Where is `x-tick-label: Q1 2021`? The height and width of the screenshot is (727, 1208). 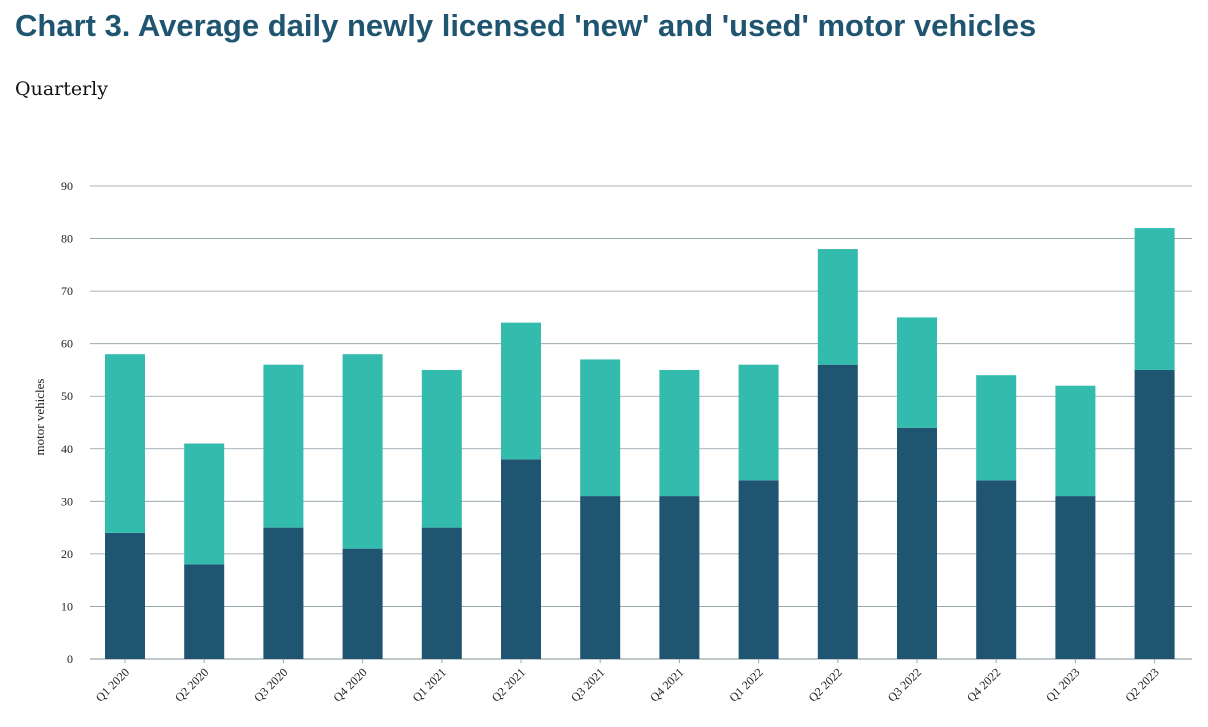 x-tick-label: Q1 2021 is located at coordinates (429, 684).